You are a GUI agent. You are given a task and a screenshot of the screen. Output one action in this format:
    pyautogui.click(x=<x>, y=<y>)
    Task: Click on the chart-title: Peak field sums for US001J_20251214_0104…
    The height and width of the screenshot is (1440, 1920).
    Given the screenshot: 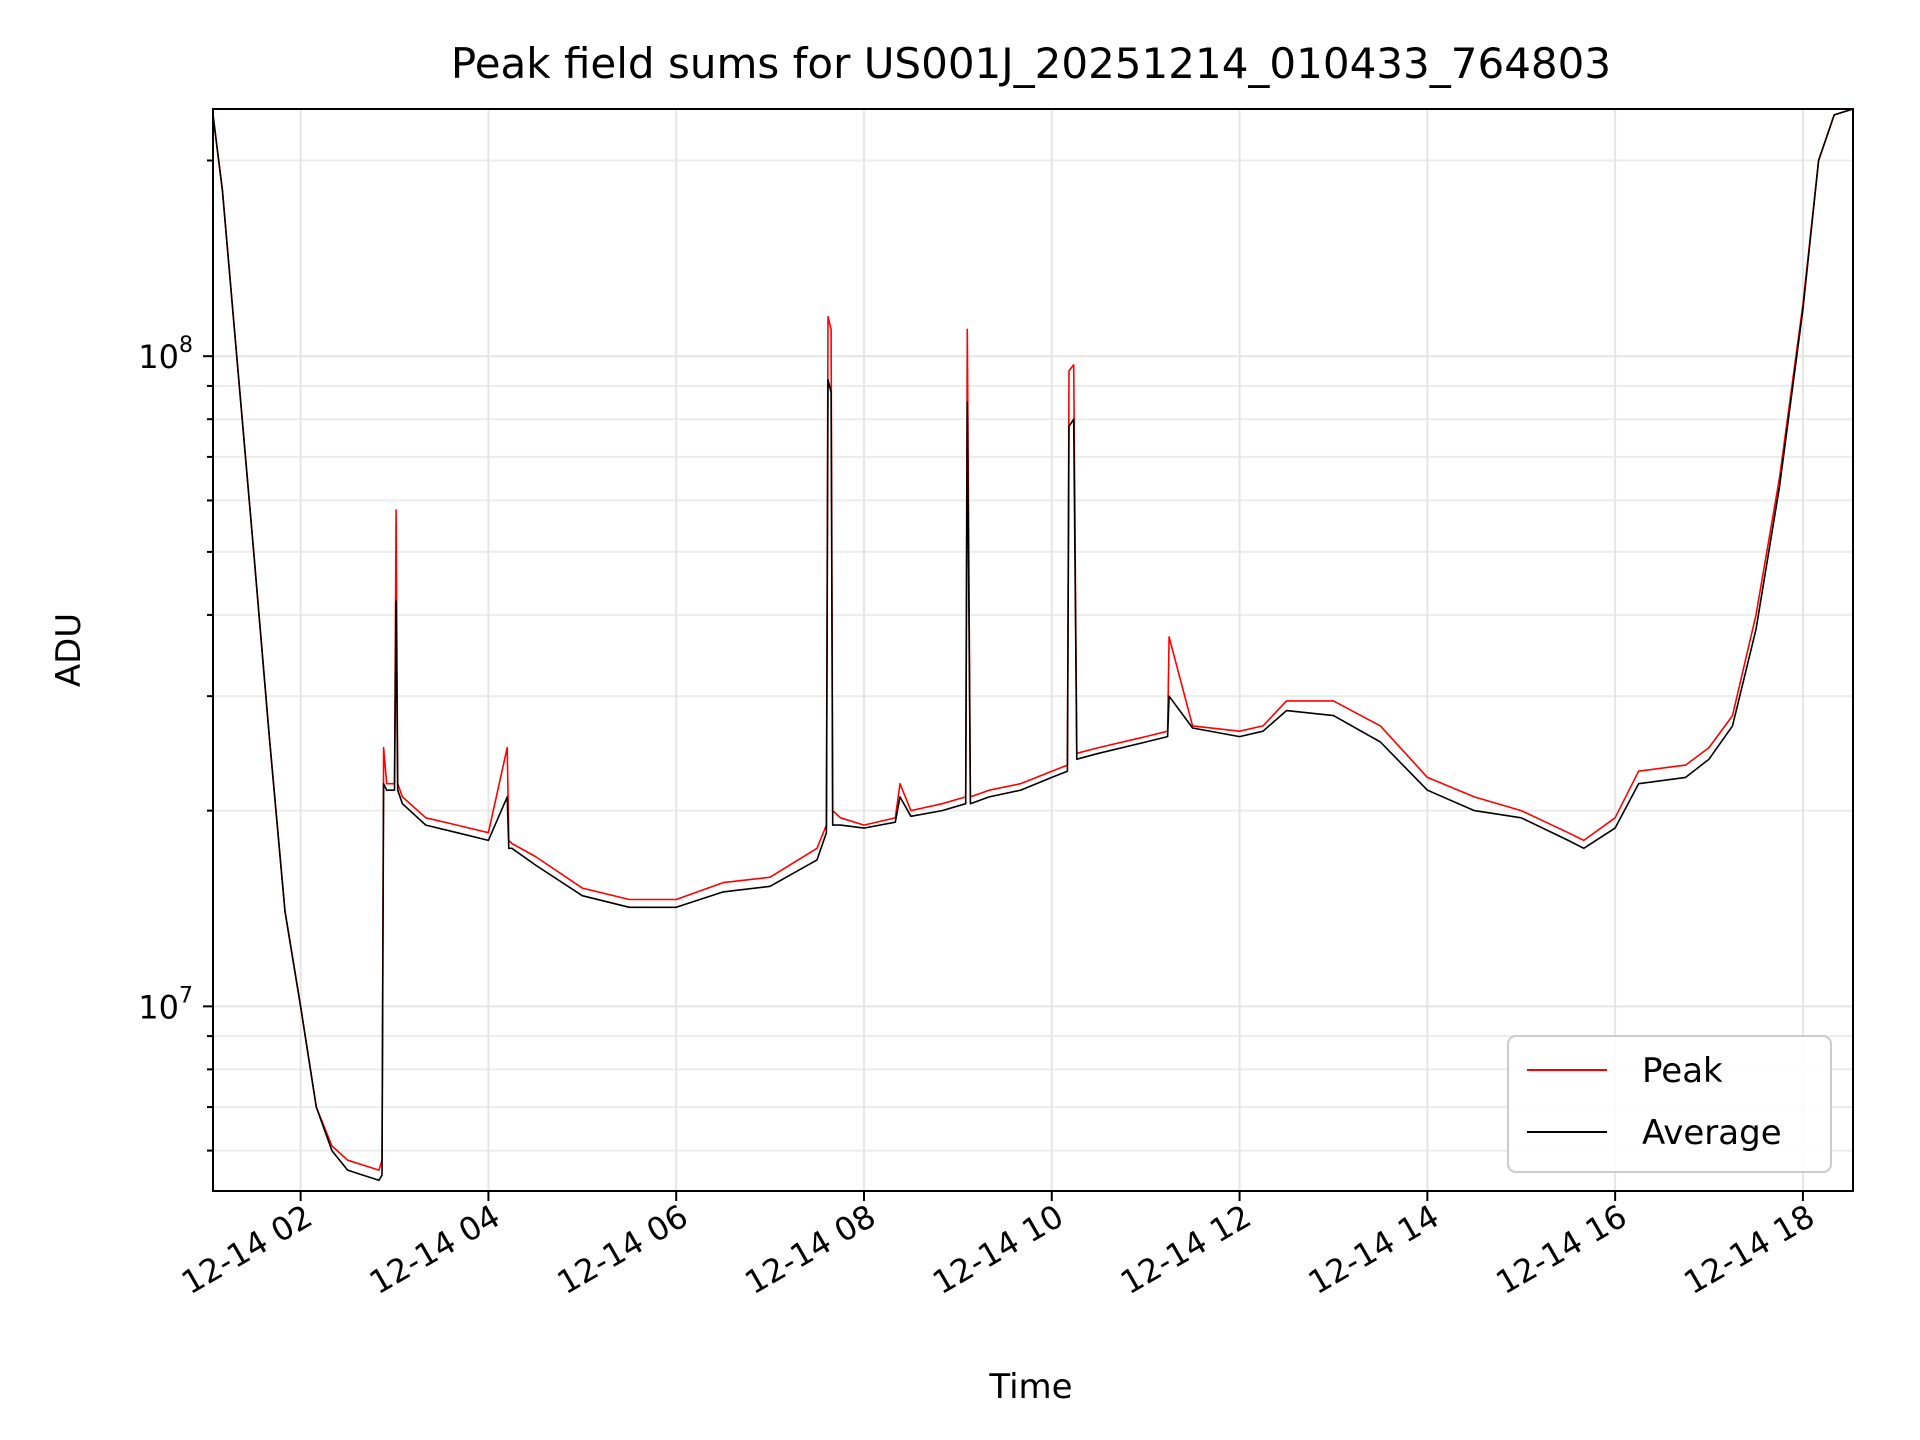 What is the action you would take?
    pyautogui.click(x=1031, y=63)
    